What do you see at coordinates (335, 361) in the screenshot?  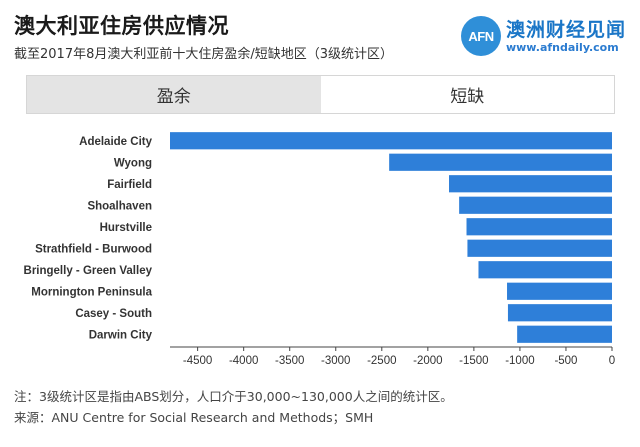 I see `x-tick-label: -3000` at bounding box center [335, 361].